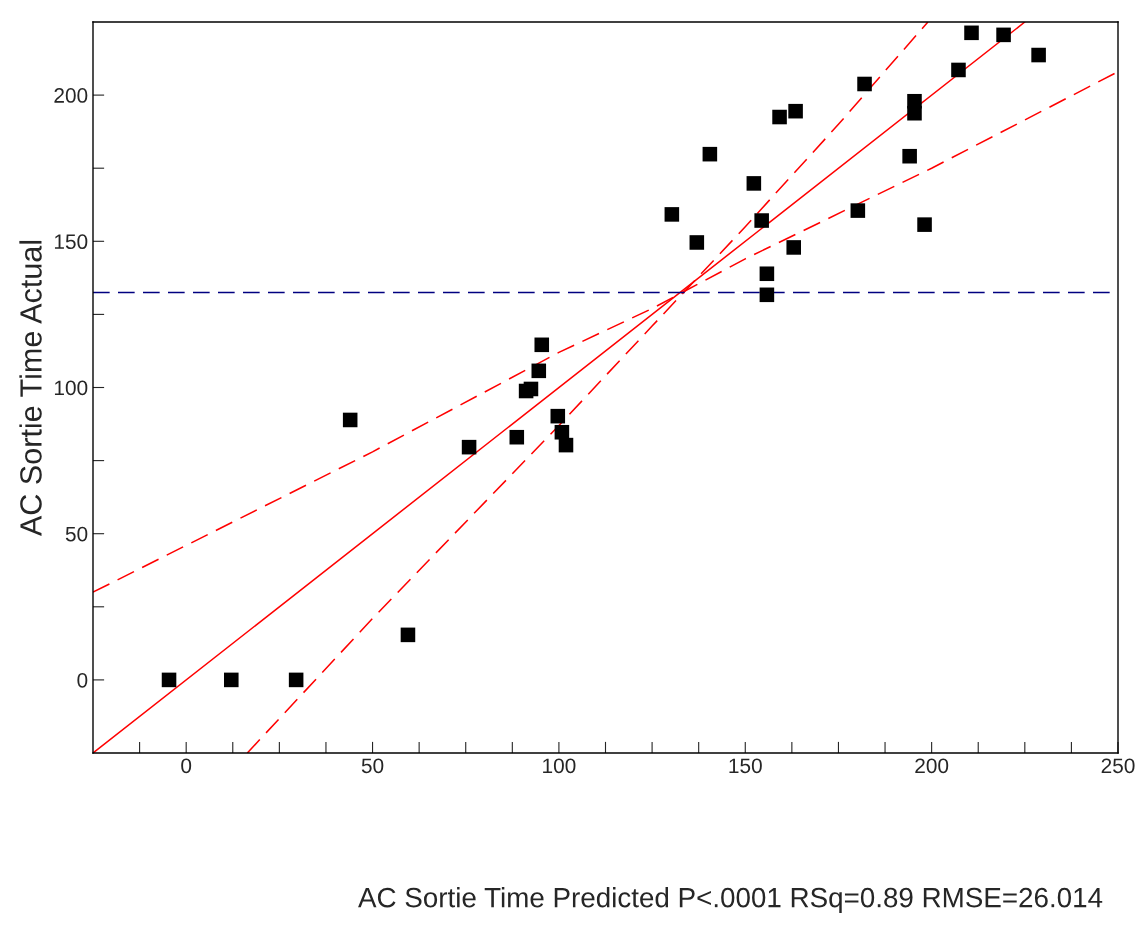  Describe the element at coordinates (82, 680) in the screenshot. I see `y-tick-label: 0` at that location.